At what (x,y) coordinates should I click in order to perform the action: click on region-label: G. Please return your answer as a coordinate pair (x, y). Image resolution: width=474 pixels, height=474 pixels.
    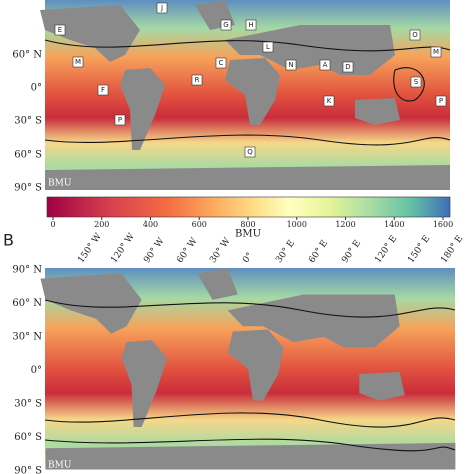
    Looking at the image, I should click on (225, 25).